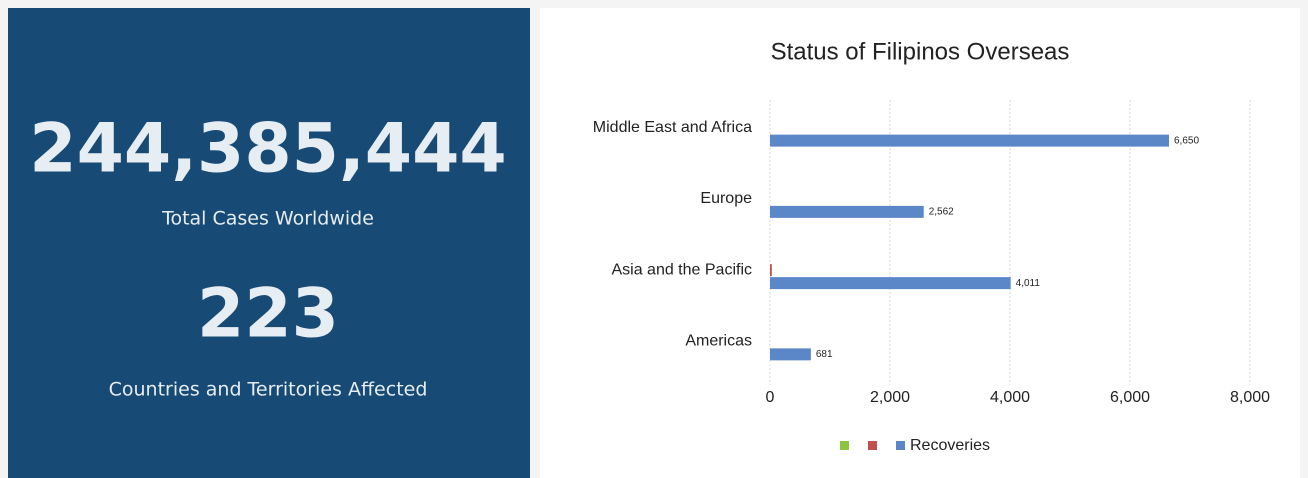  Describe the element at coordinates (1250, 397) in the screenshot. I see `x-tick-label: 8,000` at that location.